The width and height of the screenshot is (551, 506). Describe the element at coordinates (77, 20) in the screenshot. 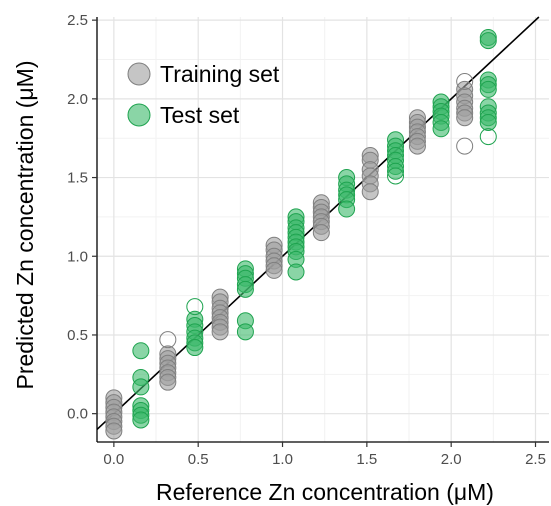

I see `y-tick-label: 2.5` at that location.